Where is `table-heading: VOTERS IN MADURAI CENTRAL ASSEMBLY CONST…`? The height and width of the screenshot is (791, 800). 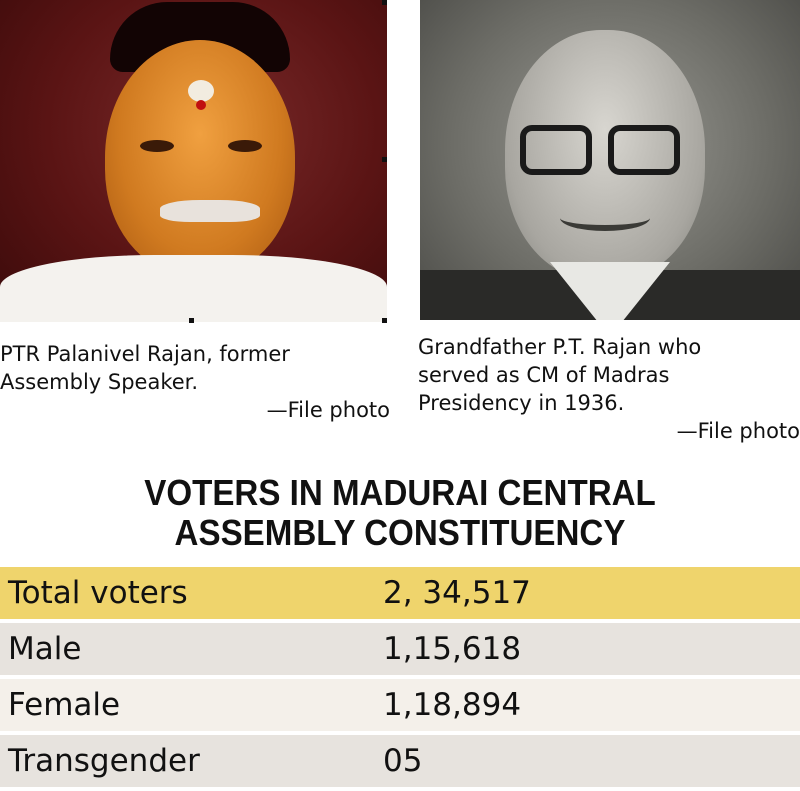 table-heading: VOTERS IN MADURAI CENTRAL ASSEMBLY CONST… is located at coordinates (400, 513).